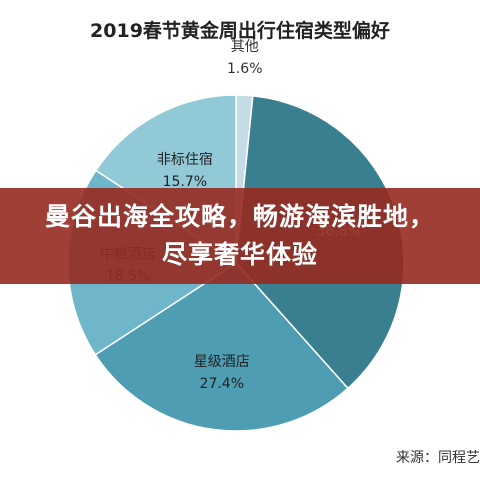 This screenshot has width=480, height=480. What do you see at coordinates (245, 47) in the screenshot?
I see `pie-slice-label: 其他` at bounding box center [245, 47].